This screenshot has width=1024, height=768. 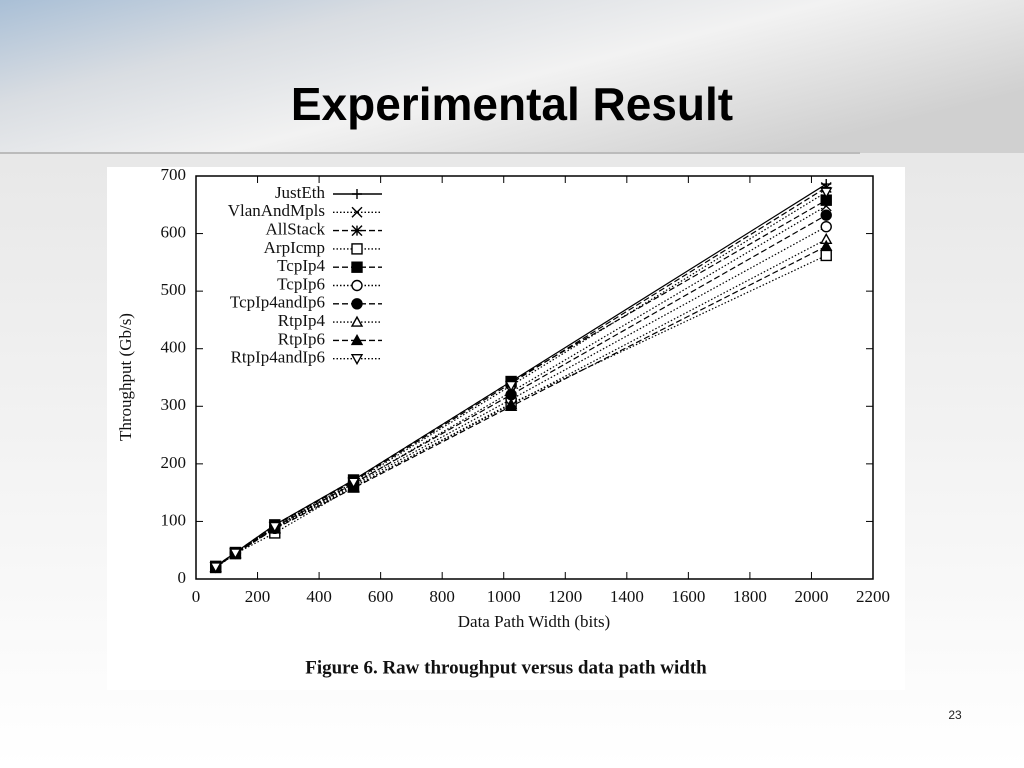 What do you see at coordinates (278, 357) in the screenshot?
I see `legend-label: RtpIp4andIp6` at bounding box center [278, 357].